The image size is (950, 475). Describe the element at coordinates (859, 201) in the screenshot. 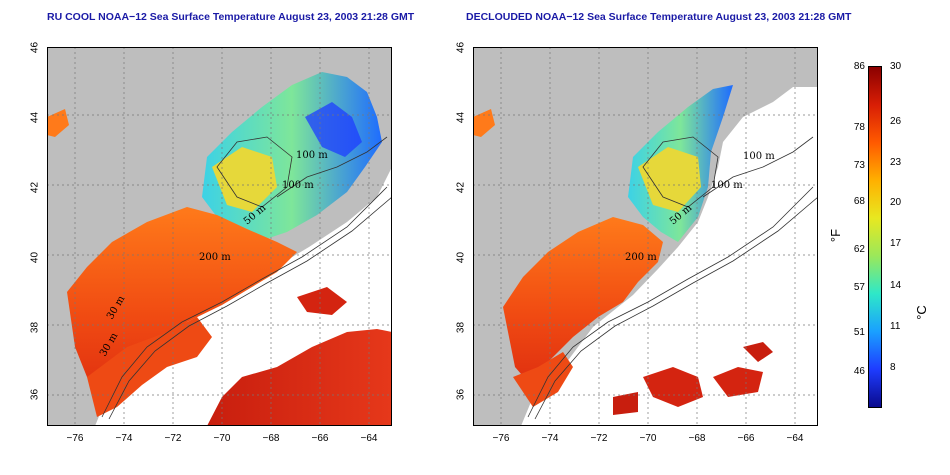

I see `colorbar-f-tick: 68` at that location.